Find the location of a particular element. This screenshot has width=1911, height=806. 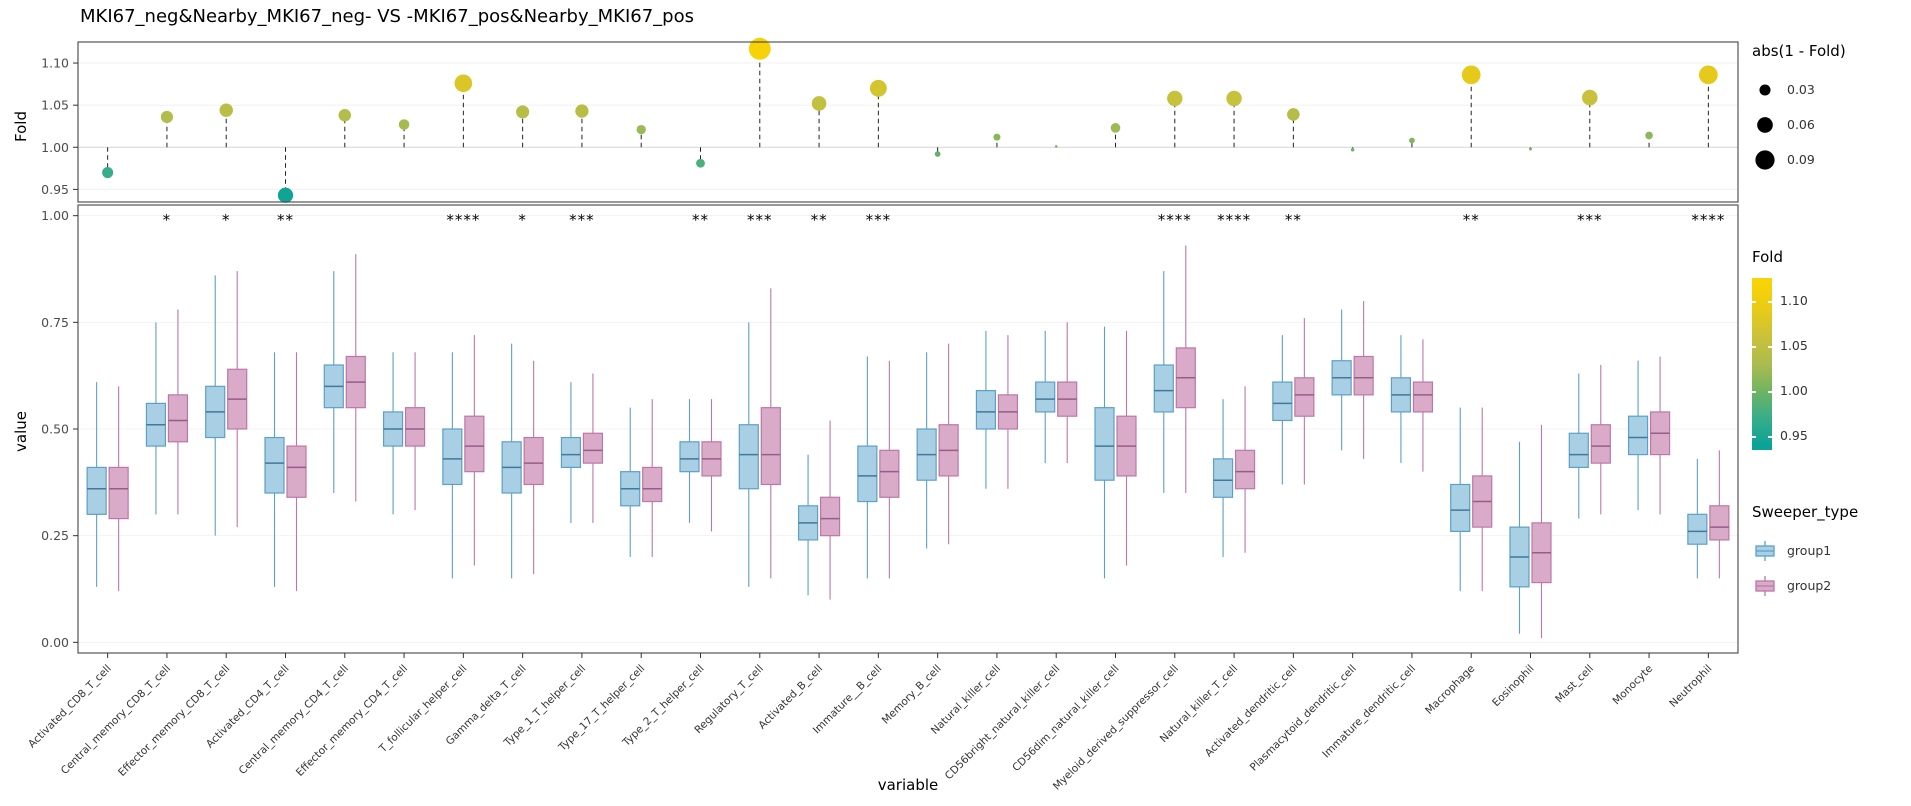

fold-tick-label: 1.00 is located at coordinates (55, 147).